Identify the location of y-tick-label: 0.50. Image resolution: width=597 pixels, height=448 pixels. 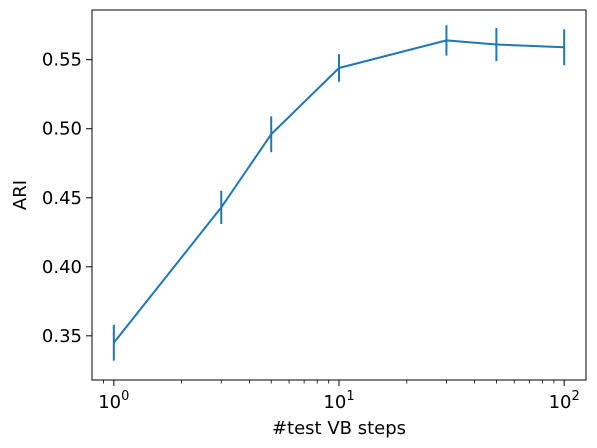
(62, 129).